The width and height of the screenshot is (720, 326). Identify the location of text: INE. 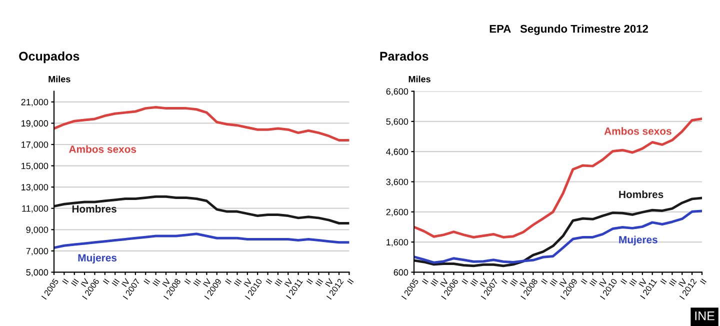
(704, 316).